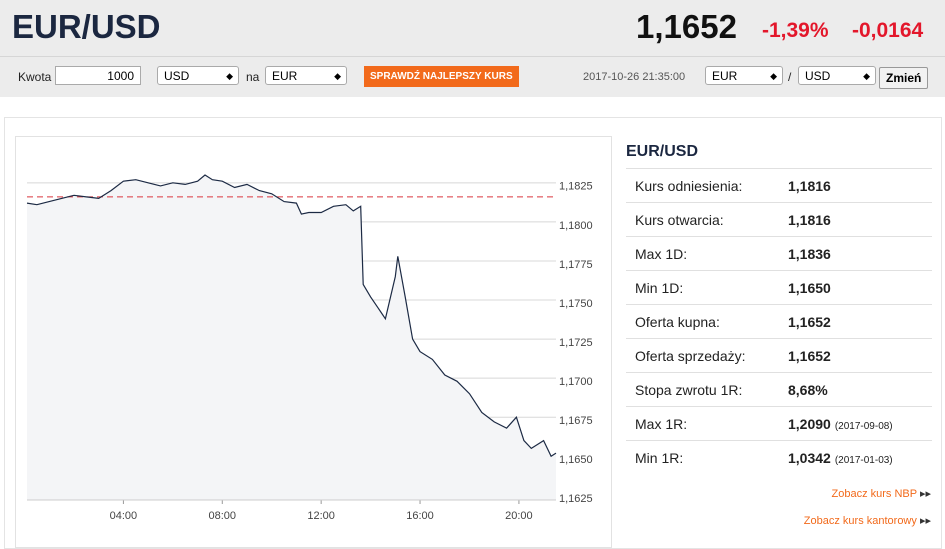  I want to click on stats-row: Max 1D: 1,1836, so click(779, 253).